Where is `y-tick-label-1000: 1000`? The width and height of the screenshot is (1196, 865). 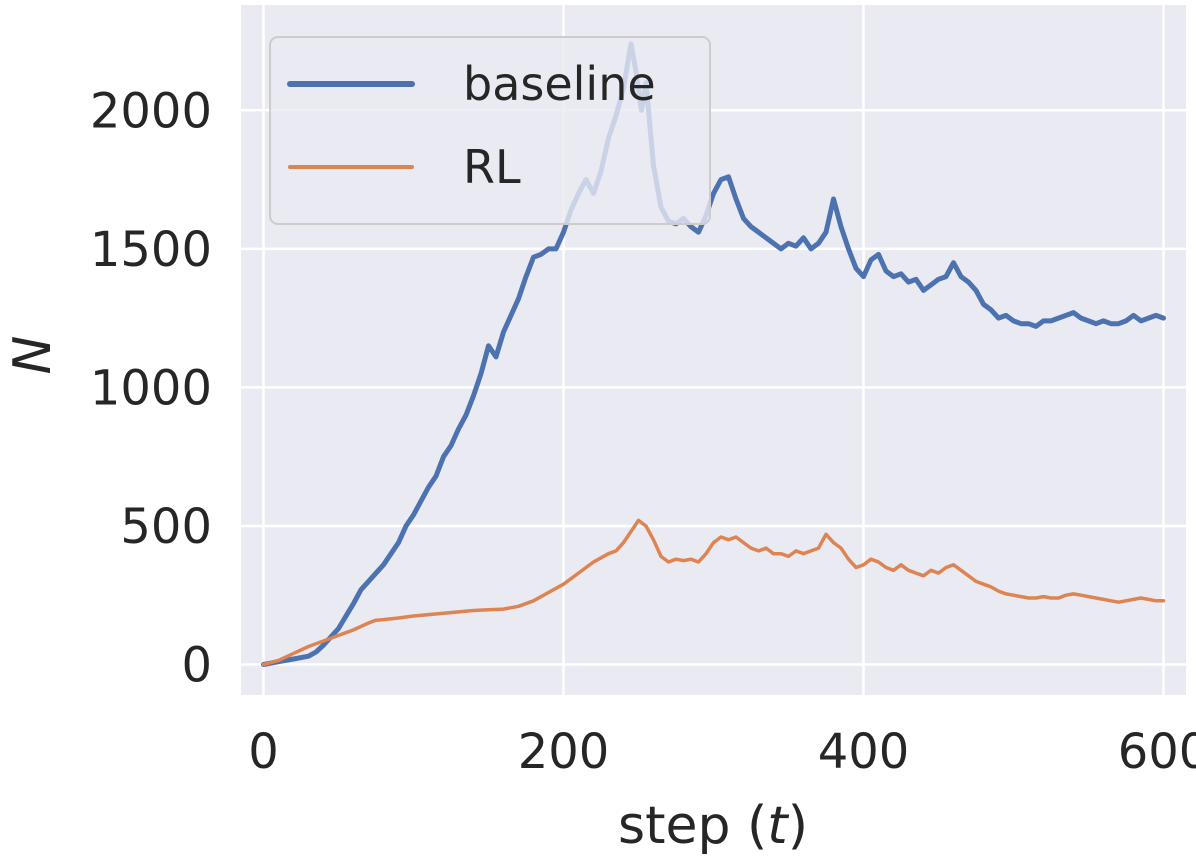
y-tick-label-1000: 1000 is located at coordinates (151, 388).